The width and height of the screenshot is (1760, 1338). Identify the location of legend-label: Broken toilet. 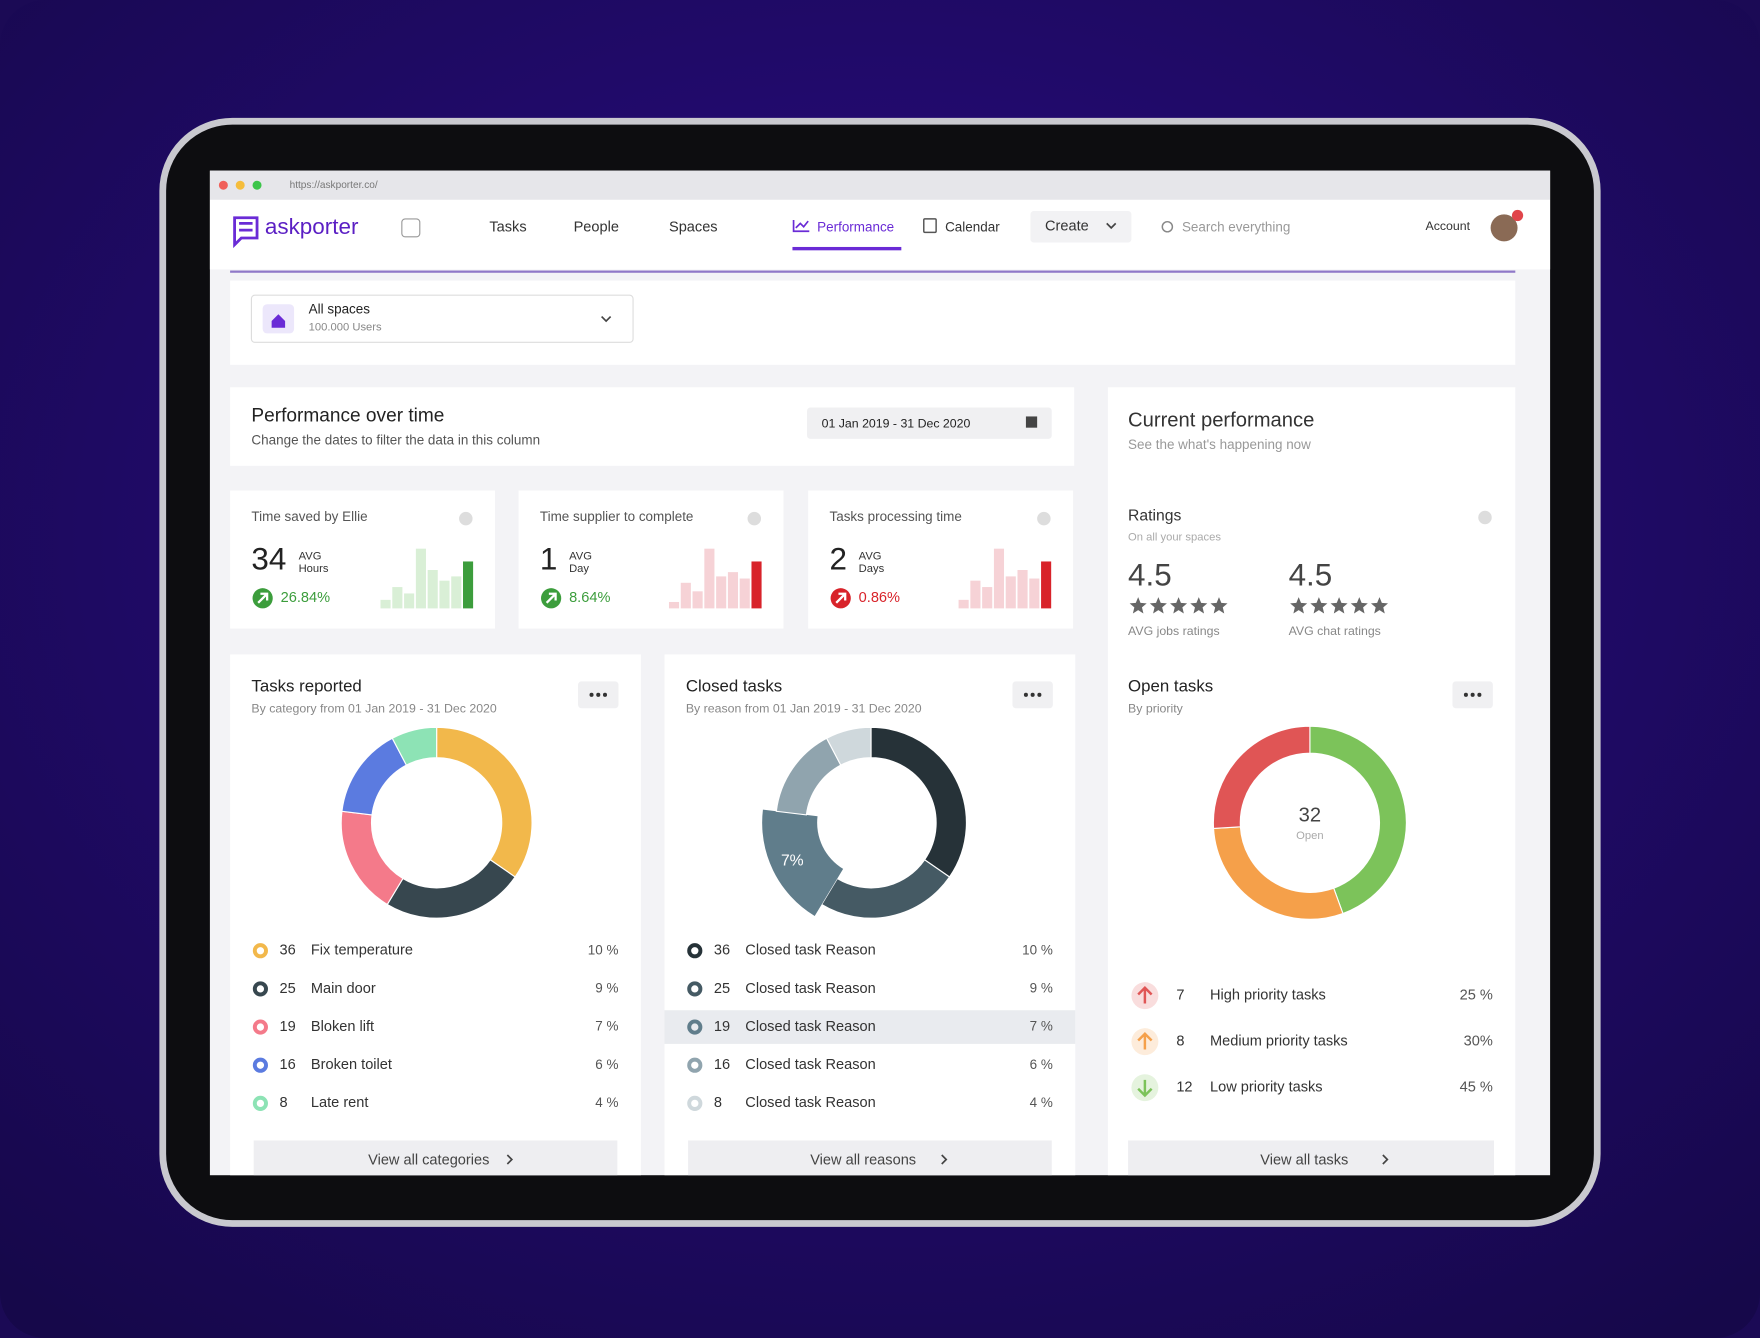
(351, 1065).